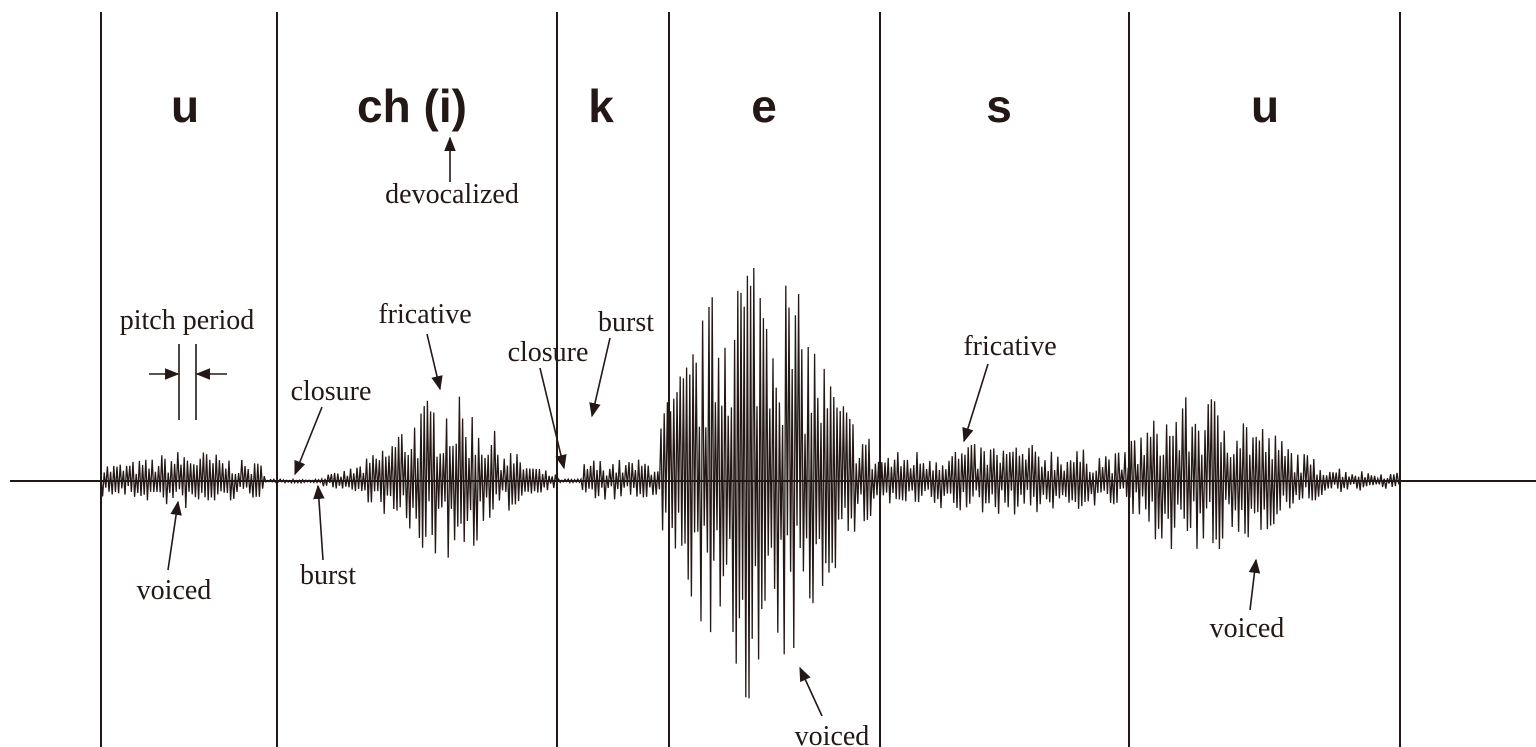 The height and width of the screenshot is (747, 1536). Describe the element at coordinates (601, 106) in the screenshot. I see `segment-label: k` at that location.